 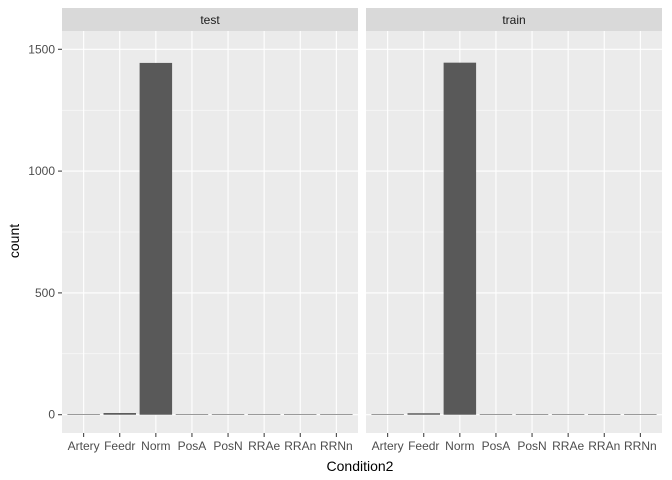 What do you see at coordinates (156, 238) in the screenshot?
I see `bar-test-Norm` at bounding box center [156, 238].